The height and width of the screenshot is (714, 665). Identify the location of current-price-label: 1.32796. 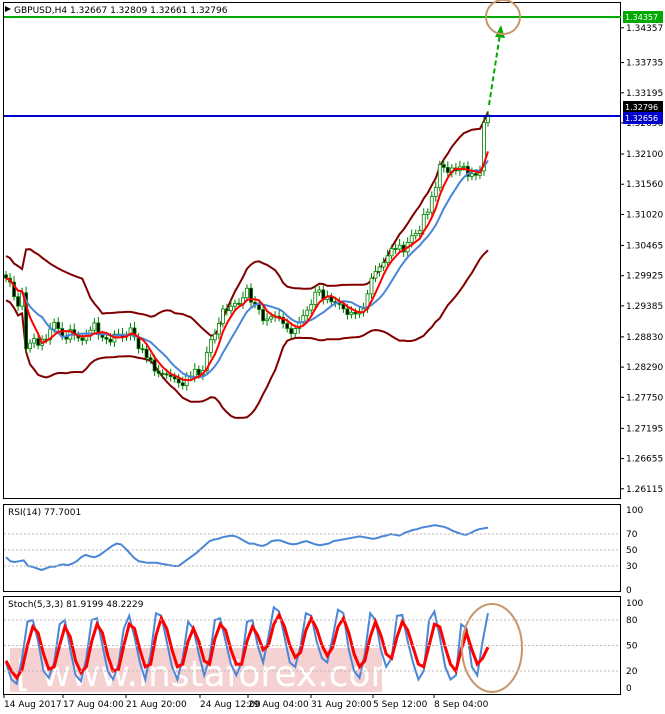
(641, 107).